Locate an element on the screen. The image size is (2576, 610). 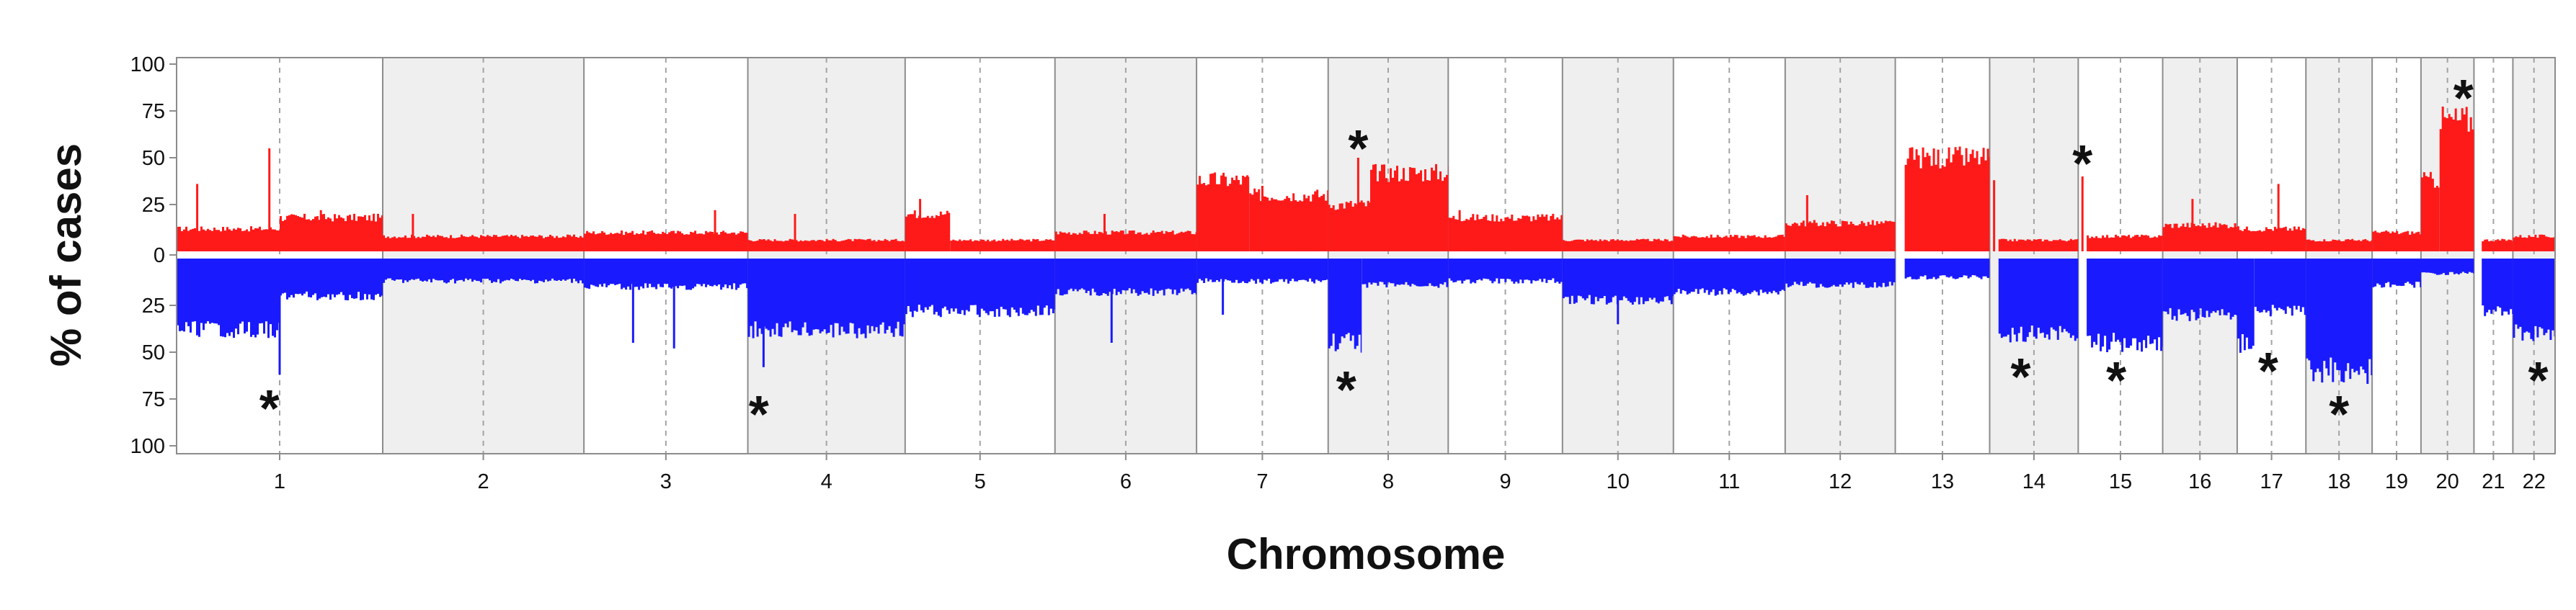
gain-segment-chr19 is located at coordinates (2396, 241).